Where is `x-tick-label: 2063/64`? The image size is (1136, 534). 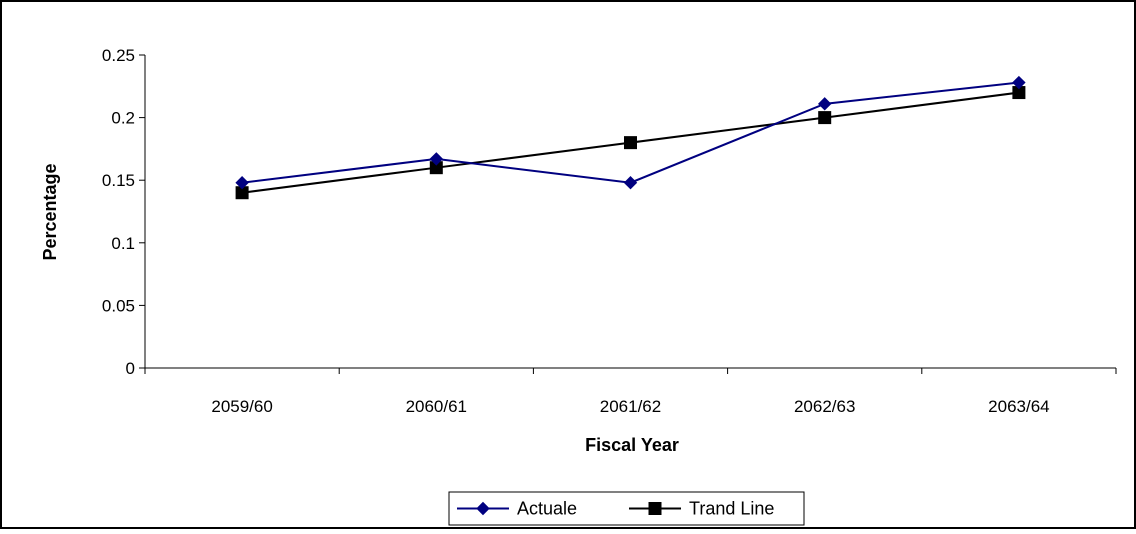 x-tick-label: 2063/64 is located at coordinates (1018, 406).